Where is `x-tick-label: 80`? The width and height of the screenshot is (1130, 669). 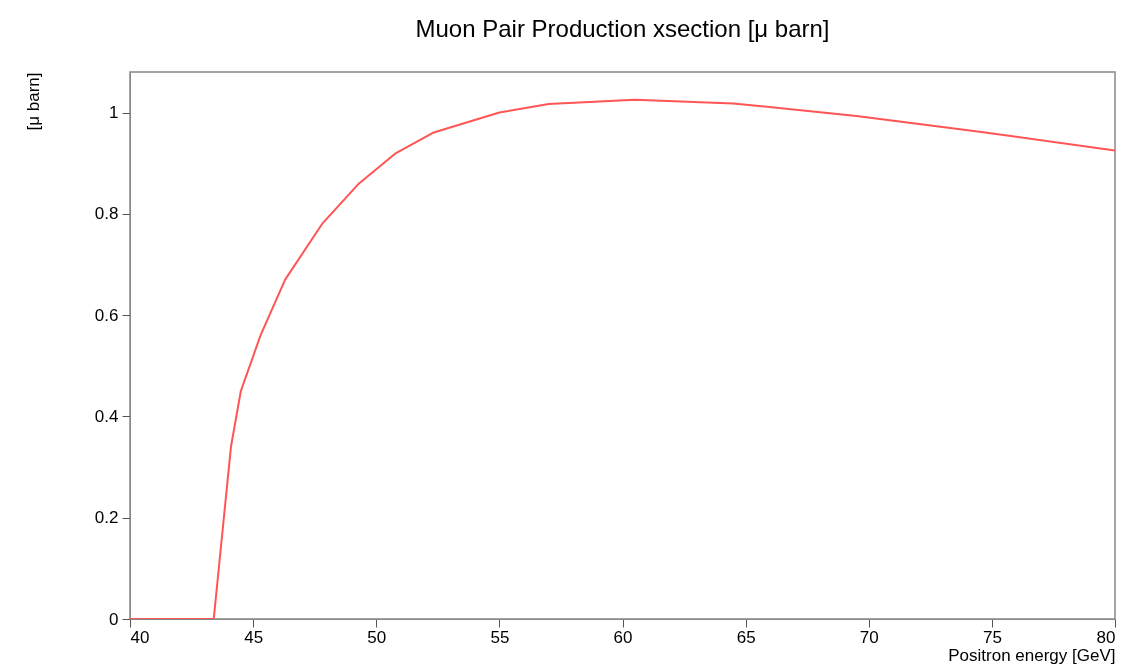
x-tick-label: 80 is located at coordinates (1106, 637).